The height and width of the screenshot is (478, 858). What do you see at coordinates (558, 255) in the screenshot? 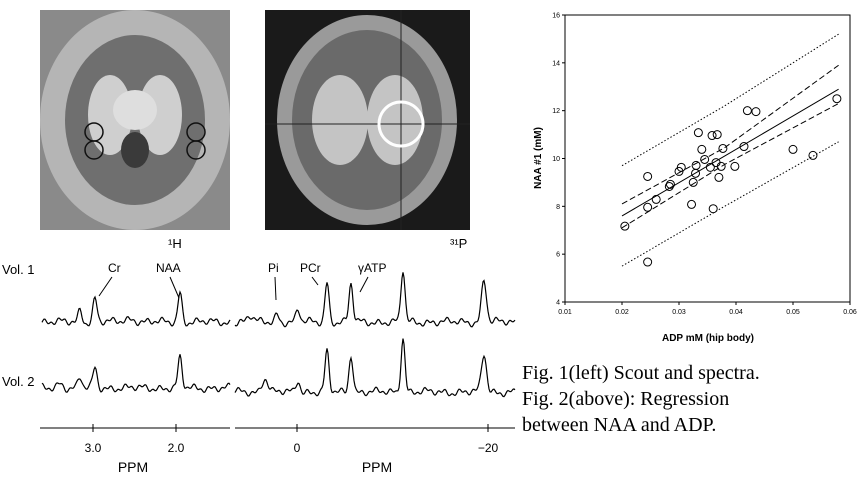
I see `y-tick-label: 6` at bounding box center [558, 255].